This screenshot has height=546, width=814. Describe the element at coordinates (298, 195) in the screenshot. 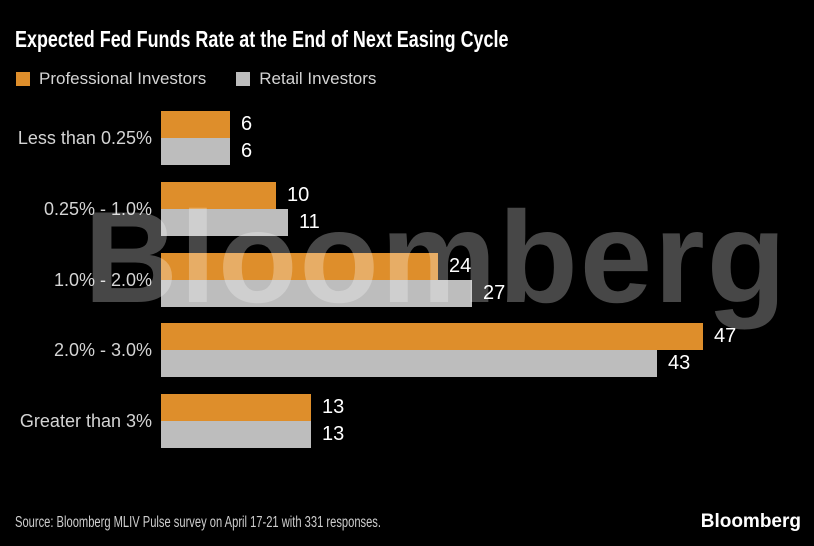

I see `bar-value-label: 10` at that location.